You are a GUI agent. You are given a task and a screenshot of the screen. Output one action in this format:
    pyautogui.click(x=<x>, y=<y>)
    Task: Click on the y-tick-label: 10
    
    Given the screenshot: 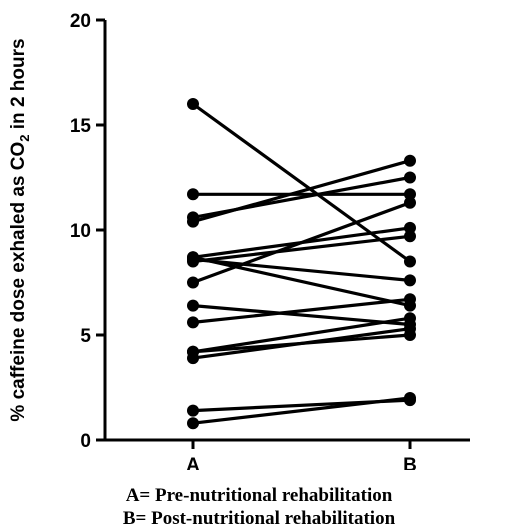 What is the action you would take?
    pyautogui.click(x=80, y=231)
    